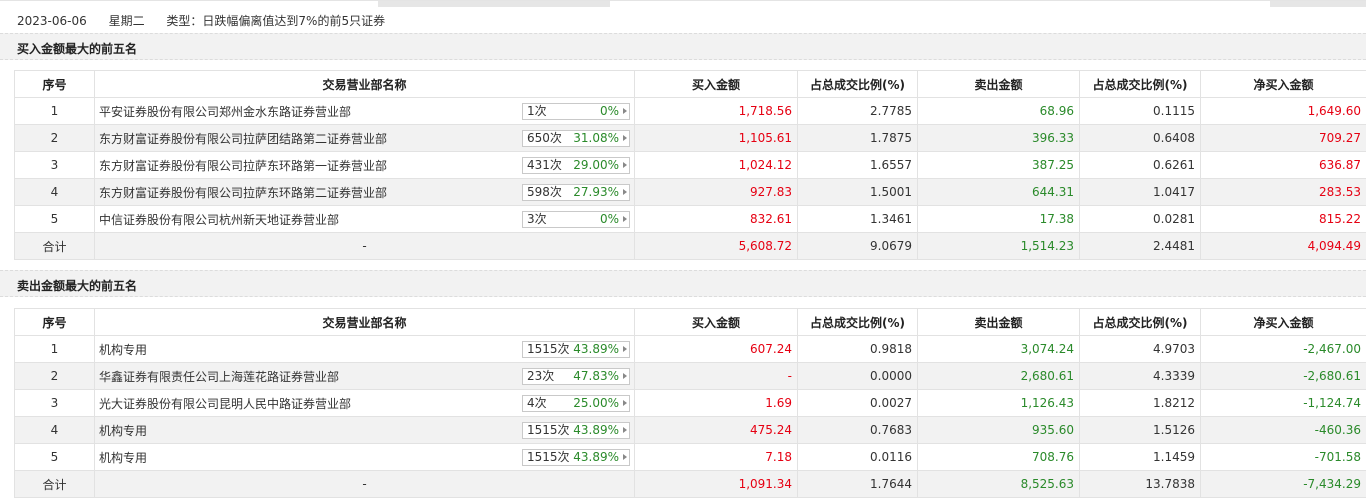 This screenshot has width=1366, height=501. Describe the element at coordinates (857, 403) in the screenshot. I see `buy-ratio-cell: 0.0027` at that location.